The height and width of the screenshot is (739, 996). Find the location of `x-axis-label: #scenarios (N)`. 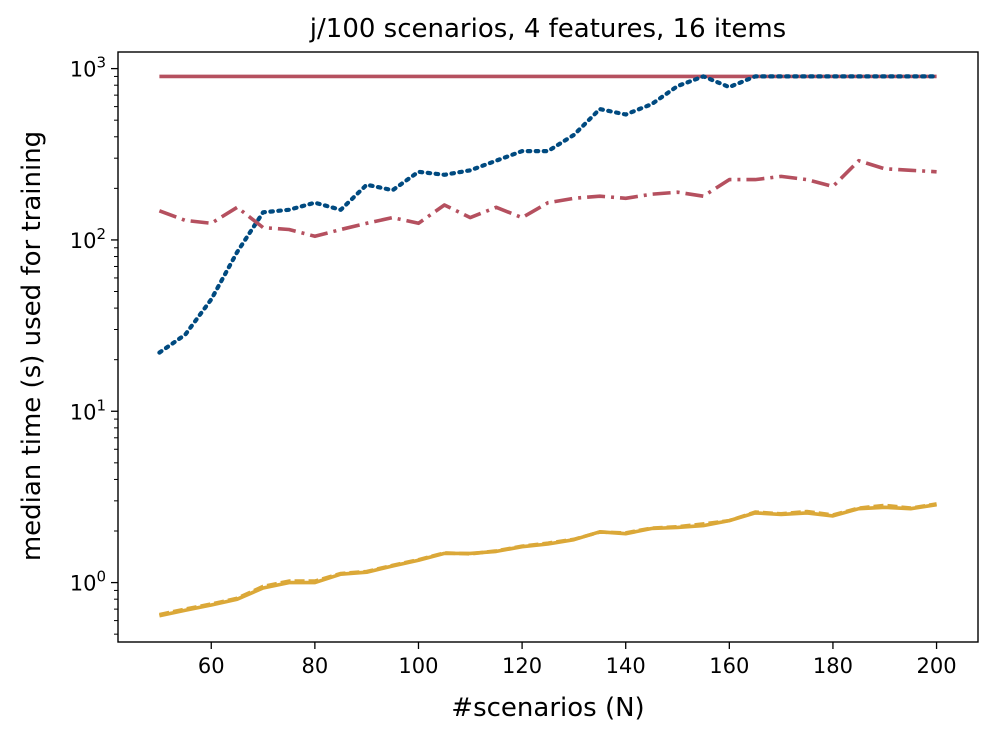

x-axis-label: #scenarios (N) is located at coordinates (547, 708).